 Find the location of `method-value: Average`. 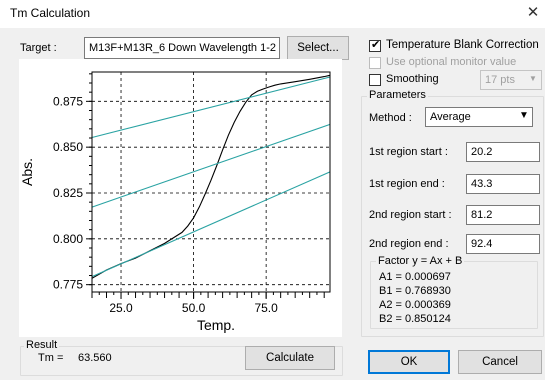

method-value: Average is located at coordinates (450, 117).